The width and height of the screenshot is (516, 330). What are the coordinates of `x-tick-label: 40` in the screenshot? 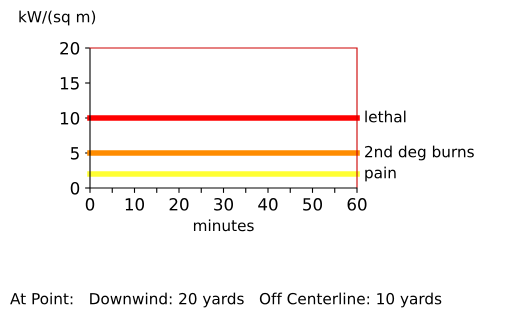 It's located at (268, 204).